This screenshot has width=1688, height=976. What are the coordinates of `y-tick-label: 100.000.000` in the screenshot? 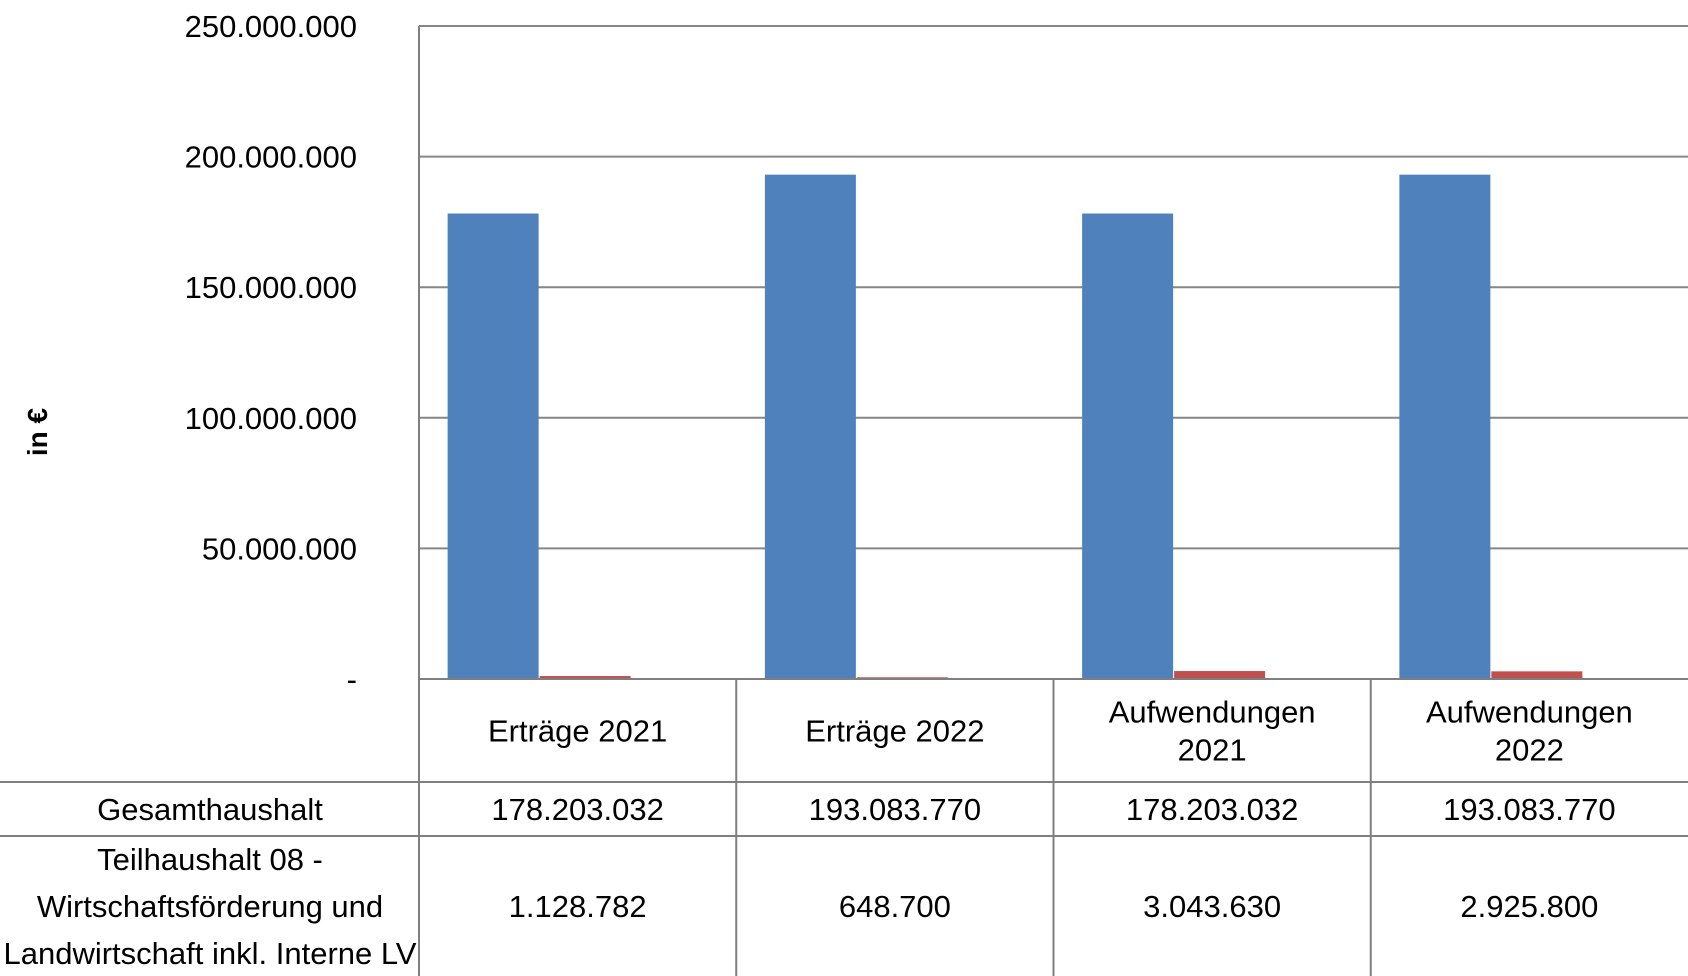 It's located at (271, 418).